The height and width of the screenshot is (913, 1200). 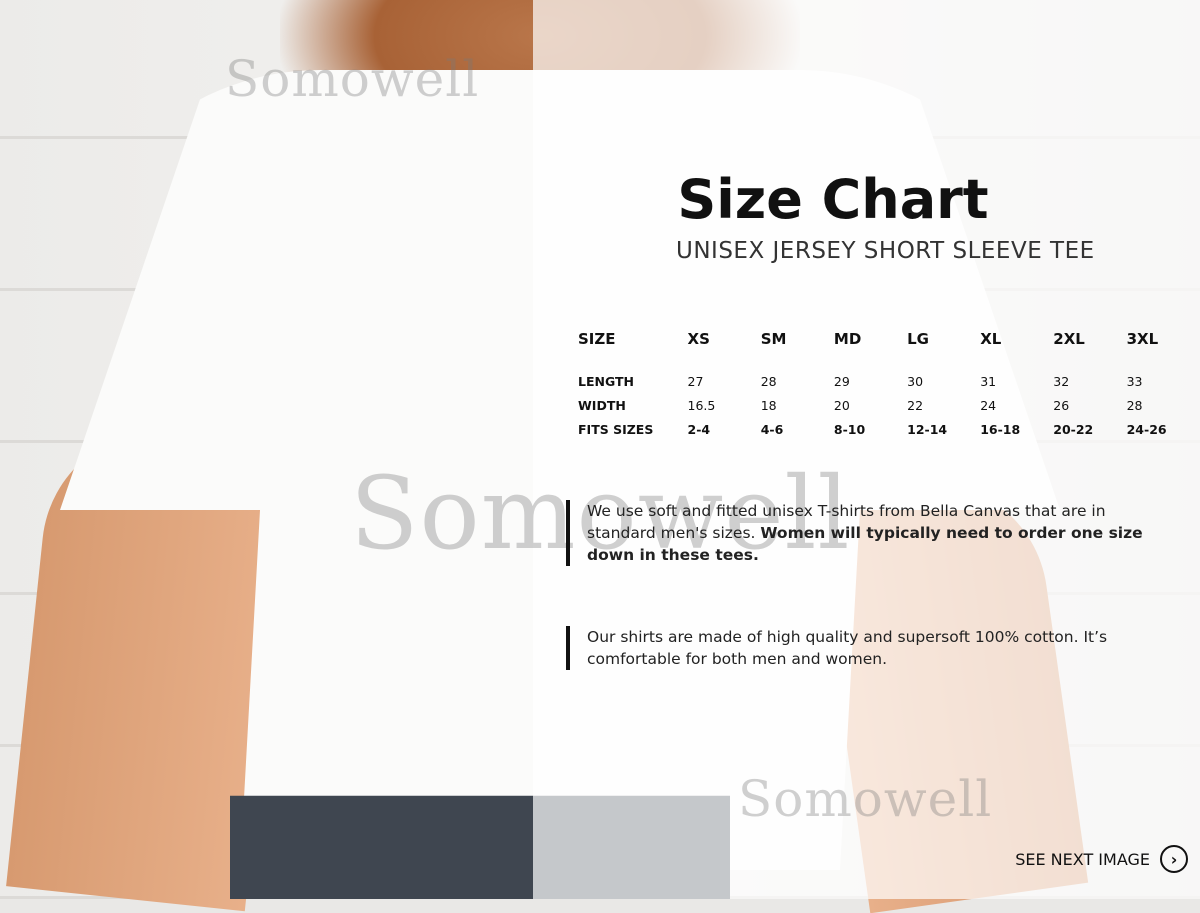 I want to click on table-cell: 22, so click(x=915, y=405).